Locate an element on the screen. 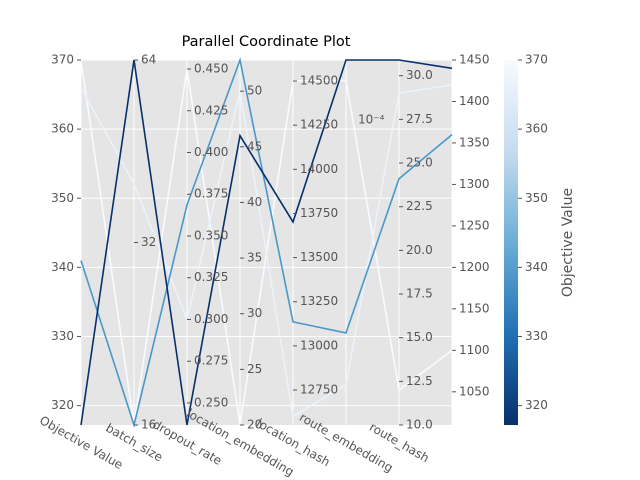  colorbar-tick-label: 350 is located at coordinates (536, 198).